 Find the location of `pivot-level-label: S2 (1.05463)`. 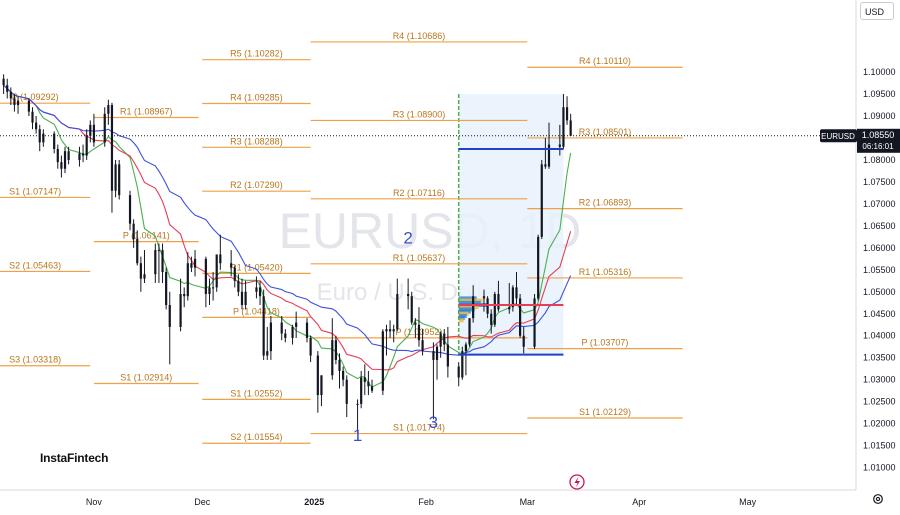

pivot-level-label: S2 (1.05463) is located at coordinates (35, 265).